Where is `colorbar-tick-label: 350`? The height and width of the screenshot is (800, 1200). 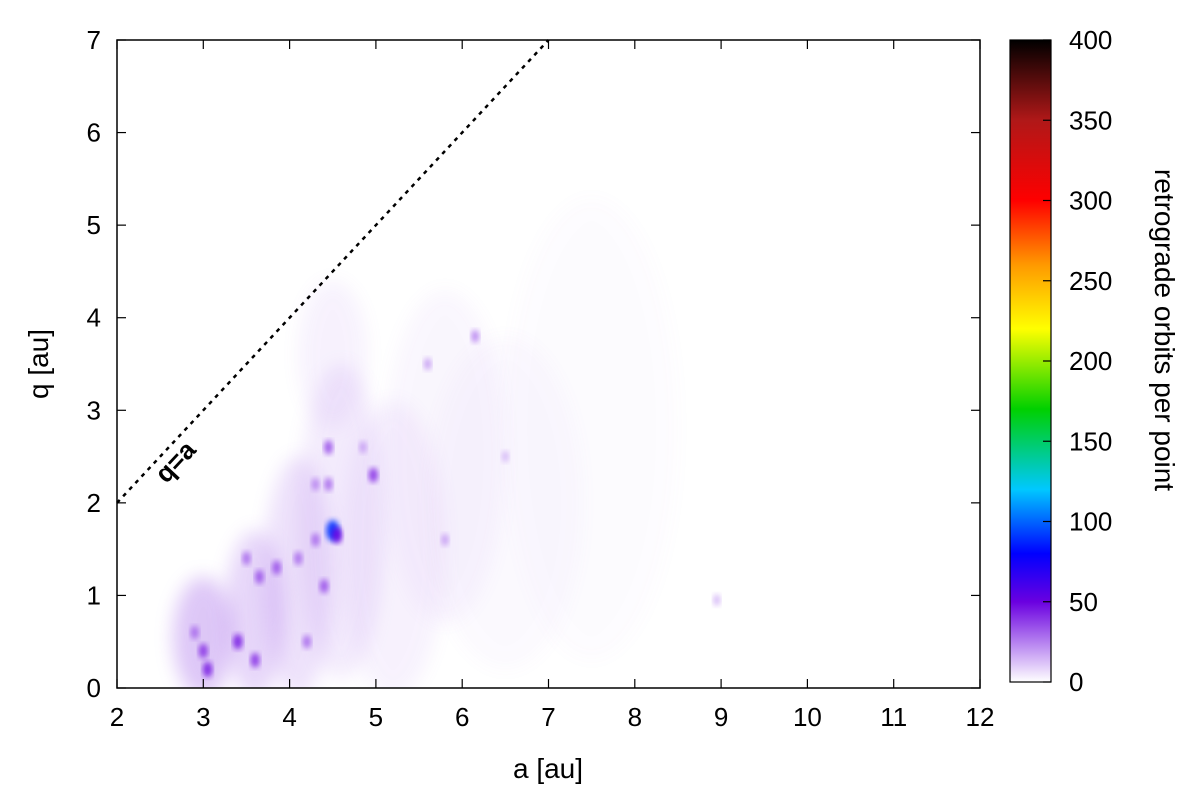 colorbar-tick-label: 350 is located at coordinates (1090, 120).